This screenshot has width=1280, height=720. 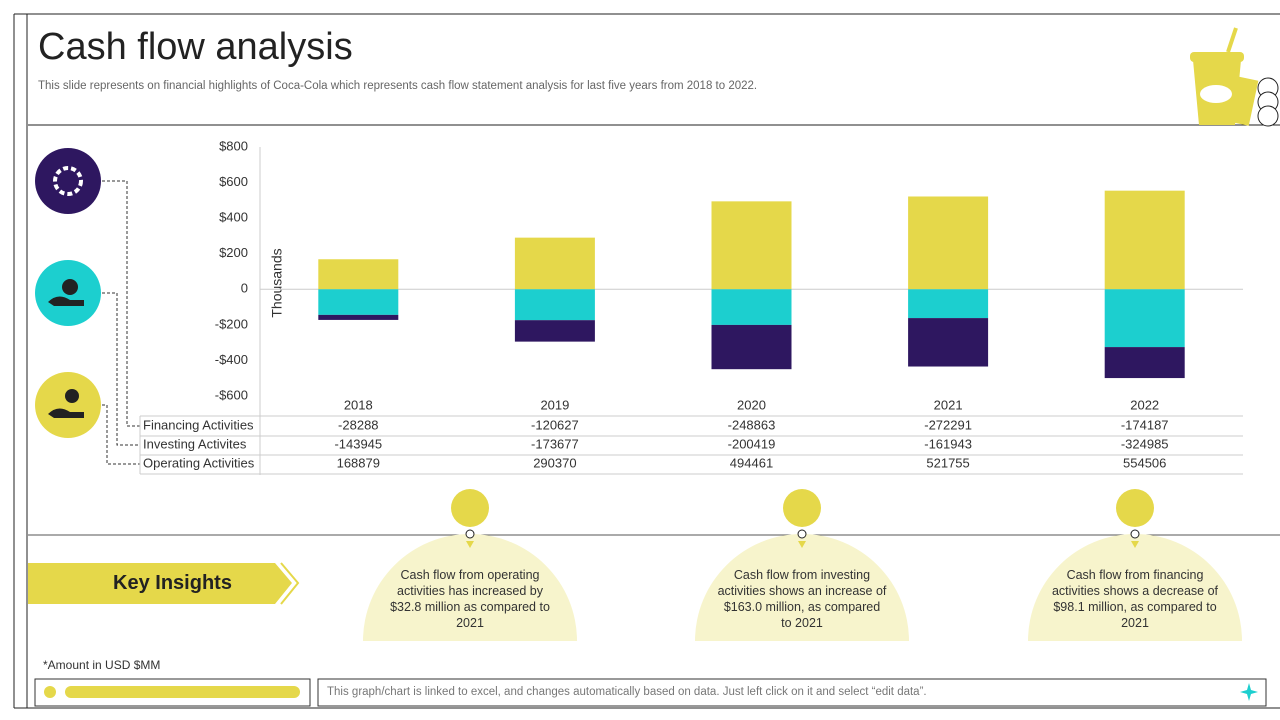 I want to click on legend-label: Financing Activities, so click(x=198, y=424).